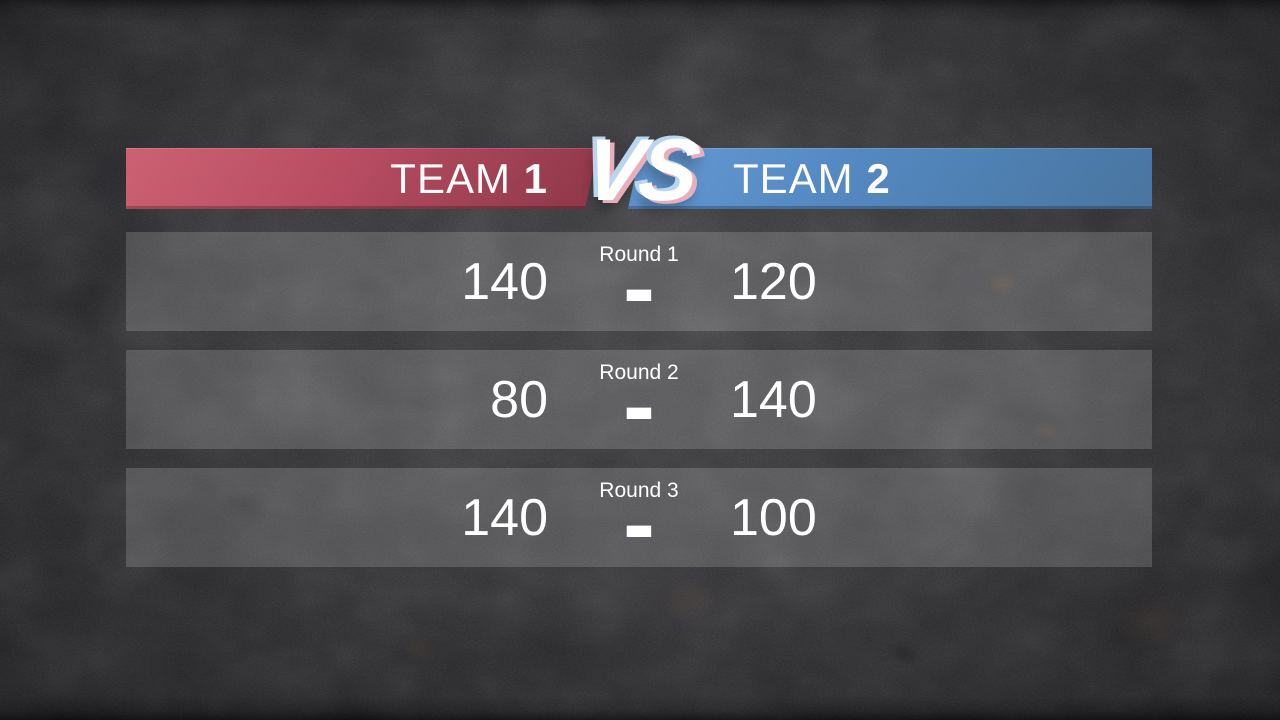 This screenshot has width=1280, height=720. What do you see at coordinates (639, 254) in the screenshot?
I see `round1-label: Round 1` at bounding box center [639, 254].